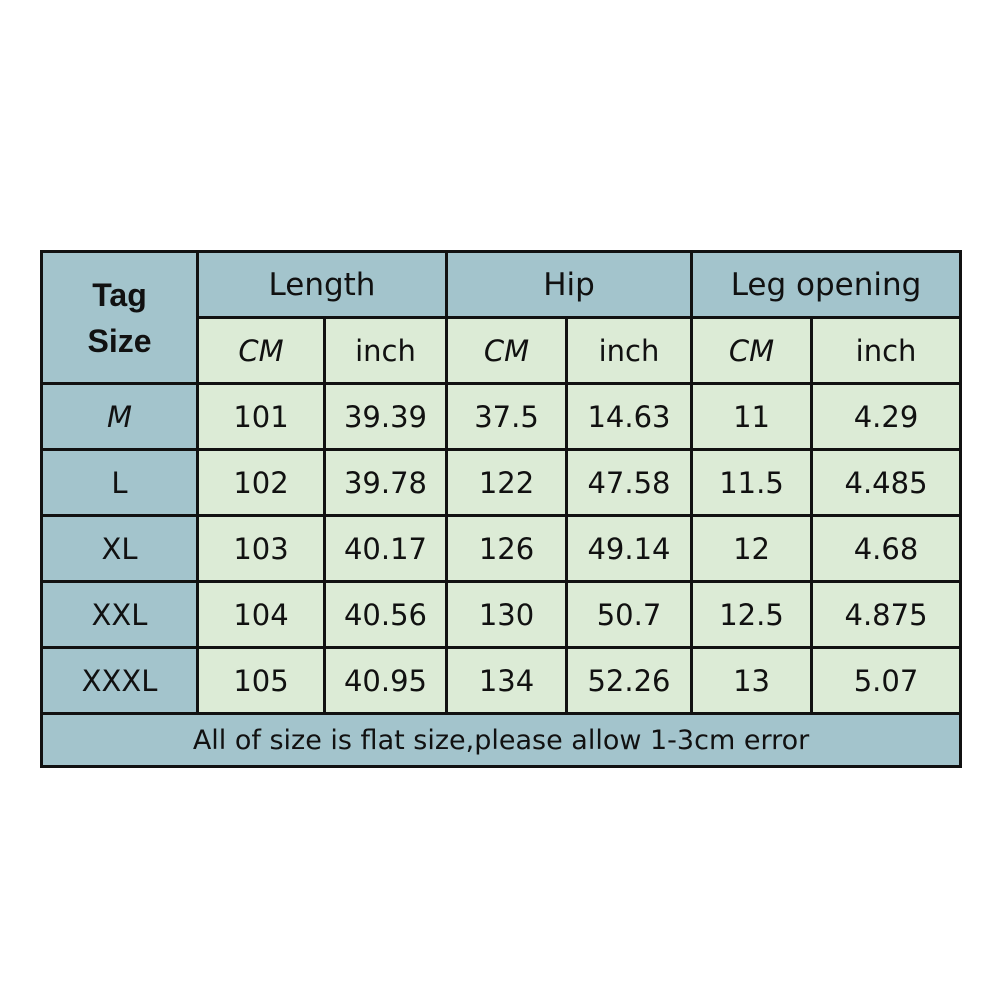 The width and height of the screenshot is (1002, 1002). What do you see at coordinates (385, 680) in the screenshot?
I see `value-cell: 40.95` at bounding box center [385, 680].